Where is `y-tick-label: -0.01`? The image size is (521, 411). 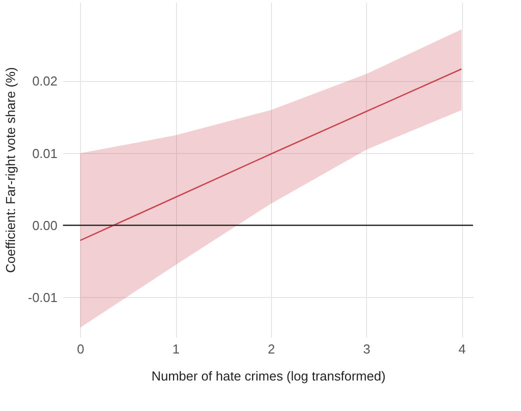 y-tick-label: -0.01 is located at coordinates (43, 297).